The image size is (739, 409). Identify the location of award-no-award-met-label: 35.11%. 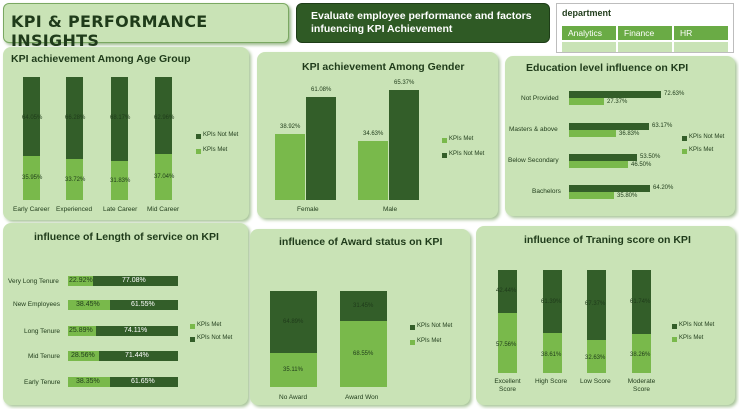
(293, 370).